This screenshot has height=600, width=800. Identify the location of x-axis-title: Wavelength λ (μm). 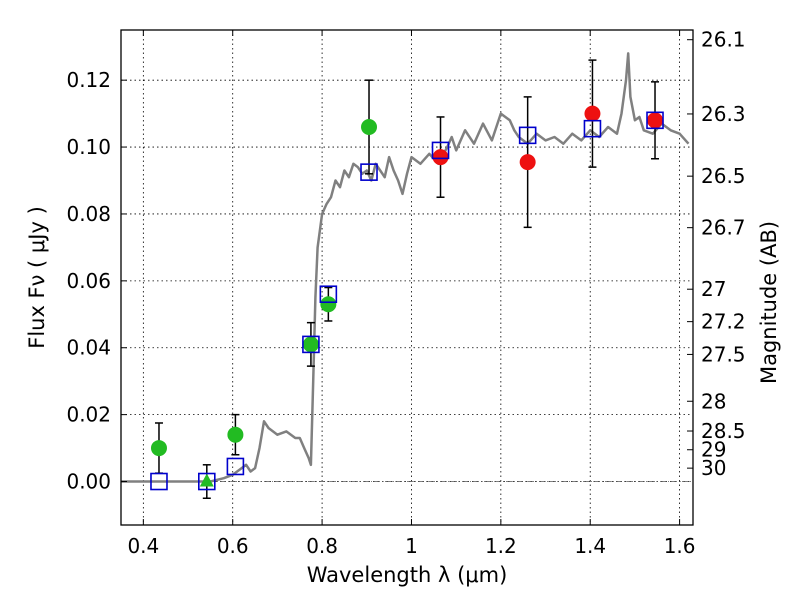
(407, 575).